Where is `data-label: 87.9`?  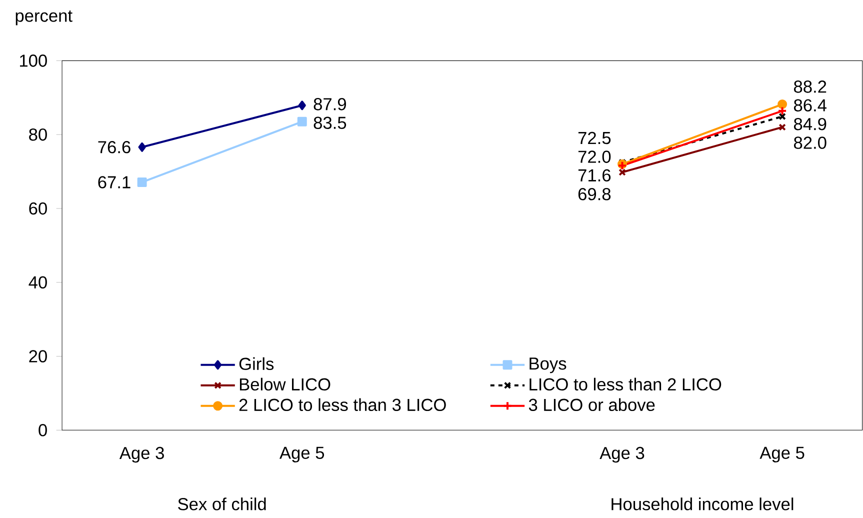 data-label: 87.9 is located at coordinates (330, 104).